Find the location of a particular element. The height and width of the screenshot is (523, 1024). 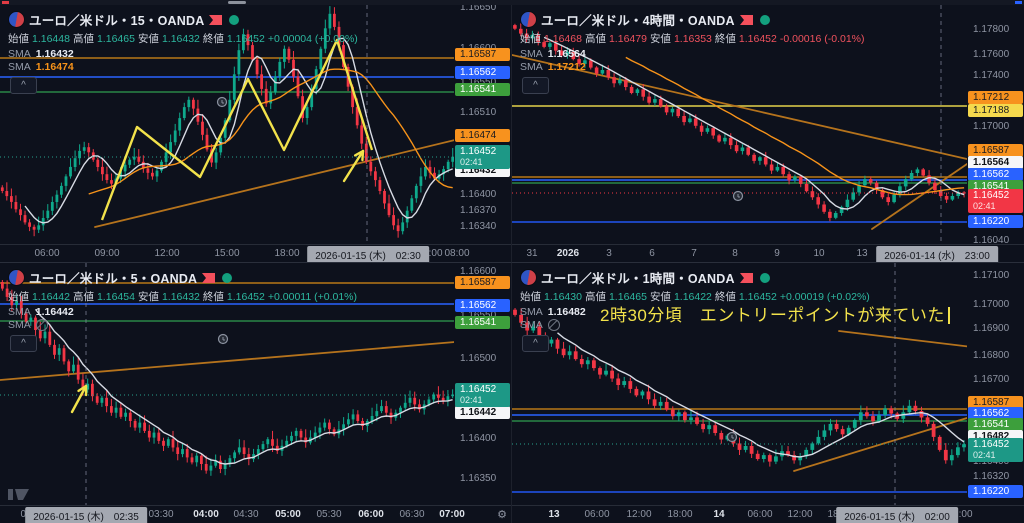

price-level-label: 1.16442 is located at coordinates (482, 412).